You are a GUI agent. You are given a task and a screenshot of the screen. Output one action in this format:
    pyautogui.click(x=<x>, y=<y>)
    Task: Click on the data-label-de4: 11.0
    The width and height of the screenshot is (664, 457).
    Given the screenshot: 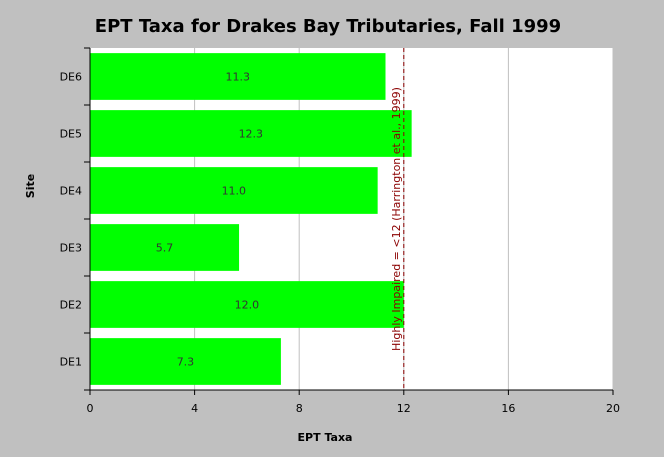 What is the action you would take?
    pyautogui.click(x=234, y=191)
    